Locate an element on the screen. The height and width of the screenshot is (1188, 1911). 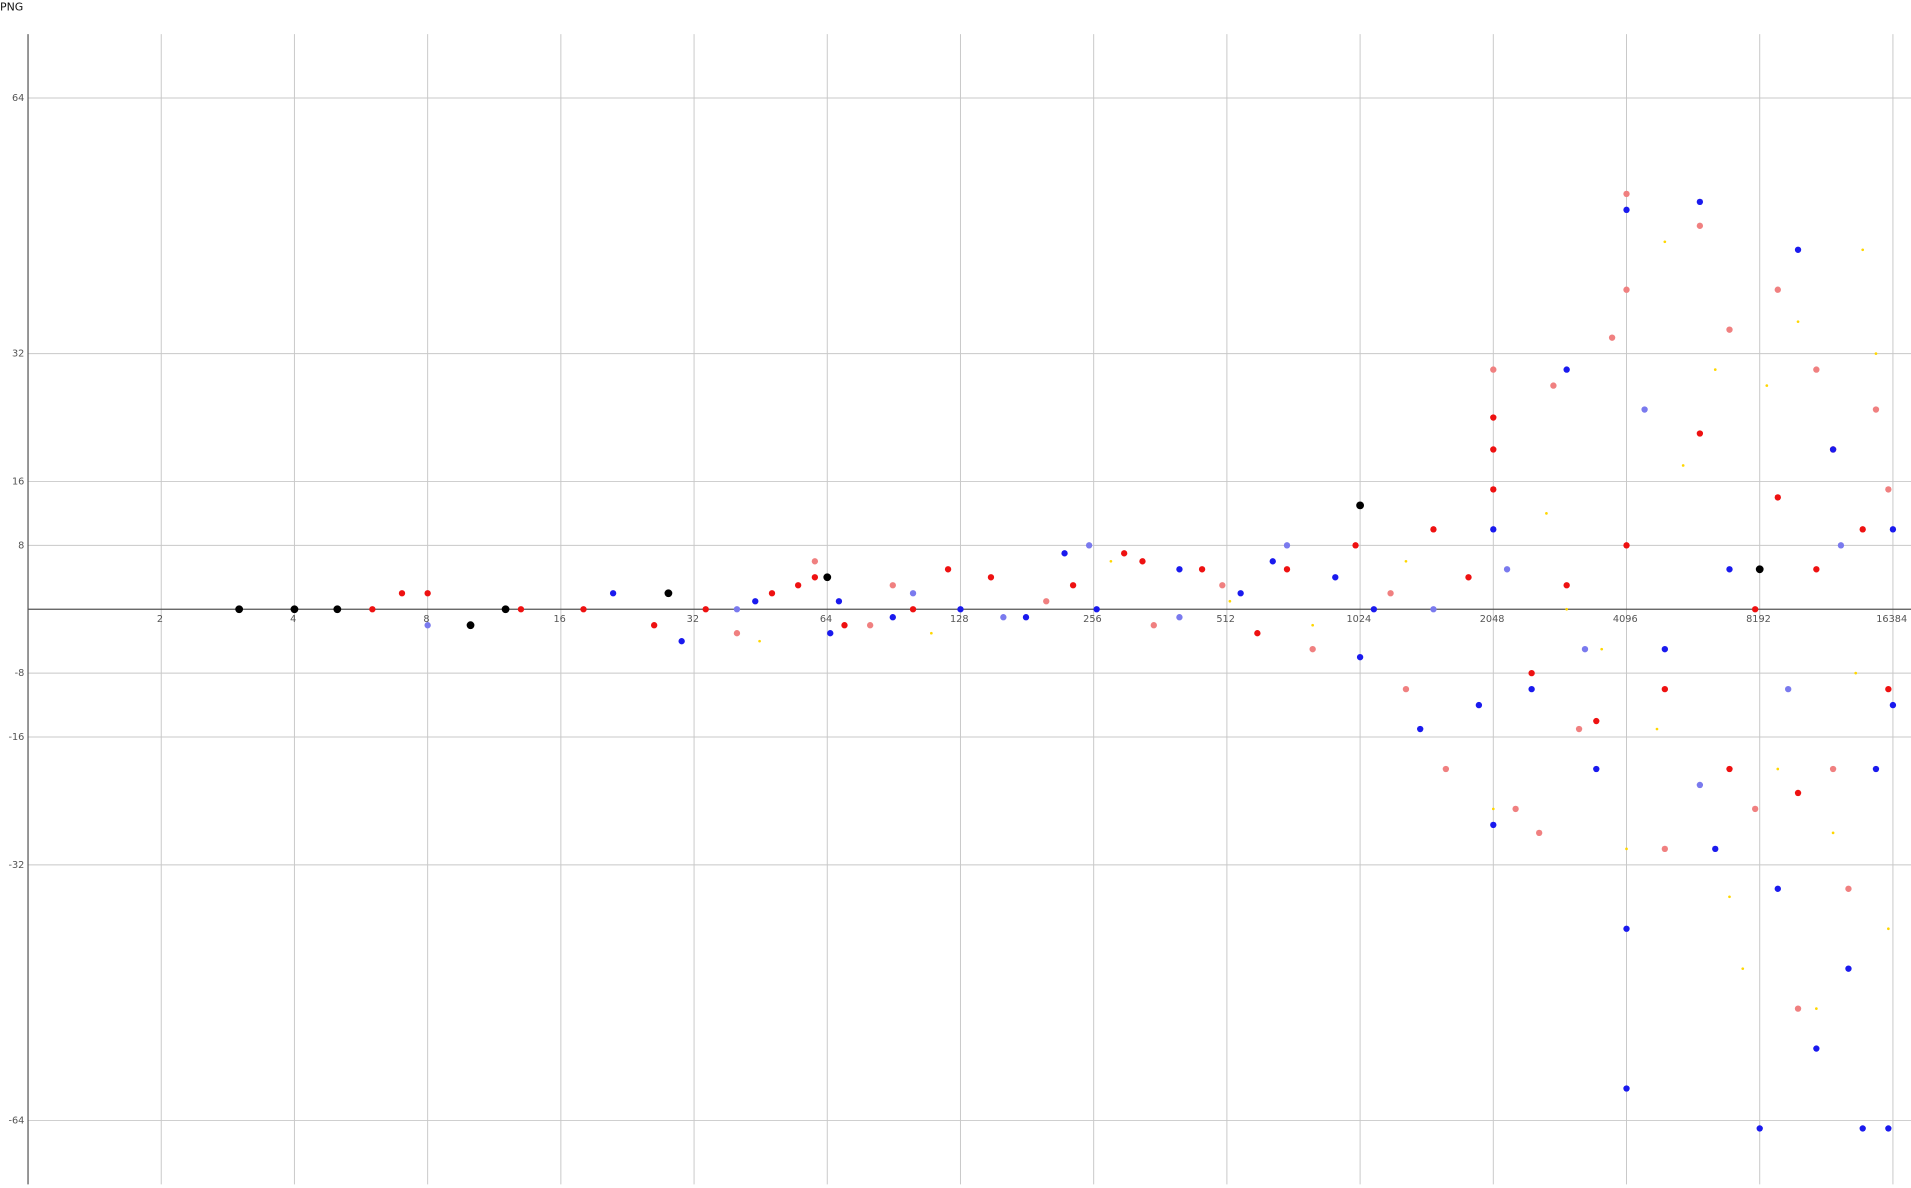
x-tick-label: 16384 is located at coordinates (1891, 619).